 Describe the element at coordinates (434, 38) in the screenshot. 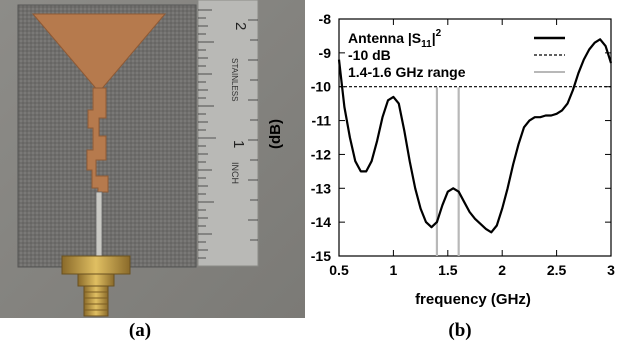

I see `legend-s11-close: |` at that location.